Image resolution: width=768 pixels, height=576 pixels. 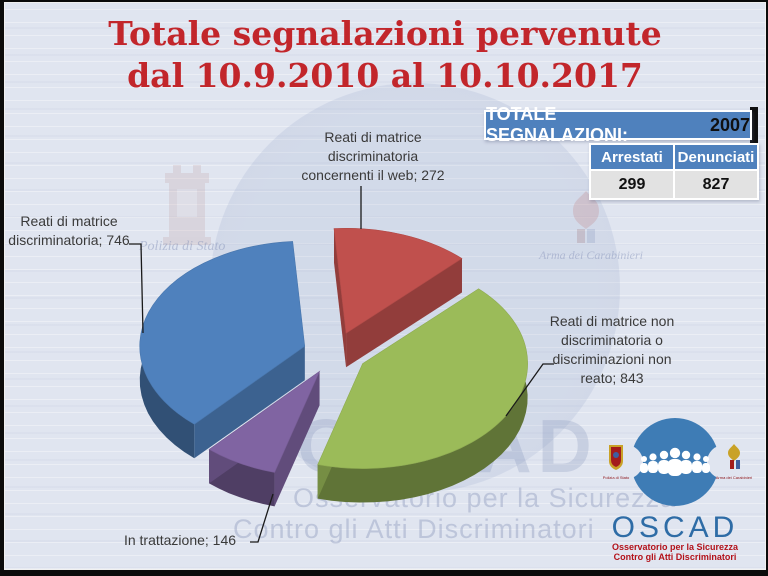 What do you see at coordinates (632, 157) in the screenshot?
I see `column-header-arrestati: Arrestati` at bounding box center [632, 157].